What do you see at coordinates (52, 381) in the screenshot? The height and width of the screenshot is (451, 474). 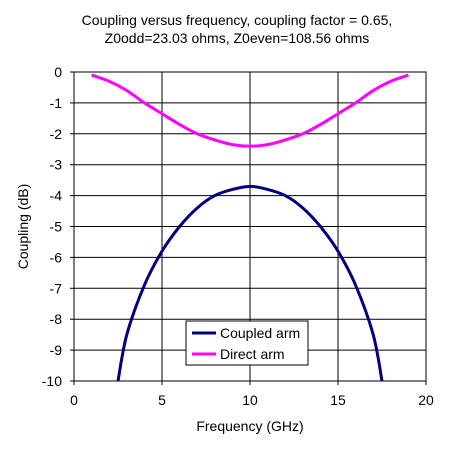 I see `y-tick-label: -10` at bounding box center [52, 381].